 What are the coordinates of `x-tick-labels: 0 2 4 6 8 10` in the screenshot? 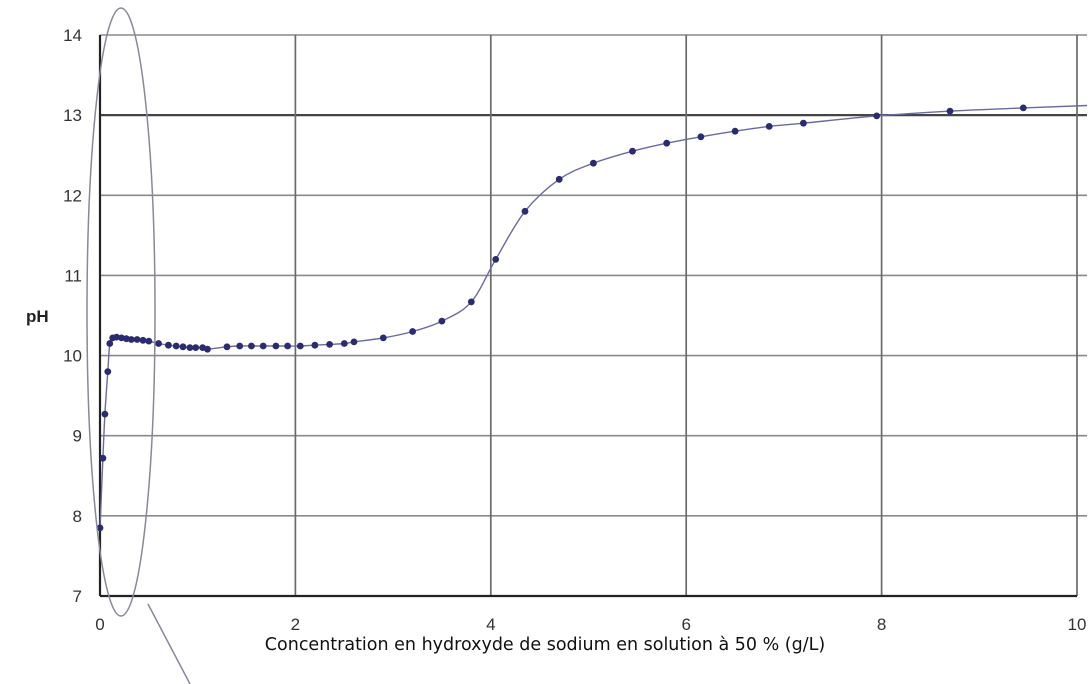 It's located at (590, 624).